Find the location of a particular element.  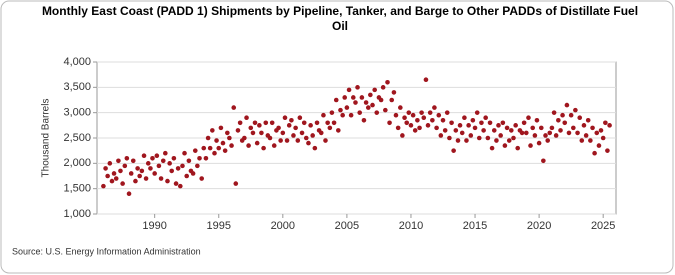

x-tick-label: 2015 is located at coordinates (475, 226).